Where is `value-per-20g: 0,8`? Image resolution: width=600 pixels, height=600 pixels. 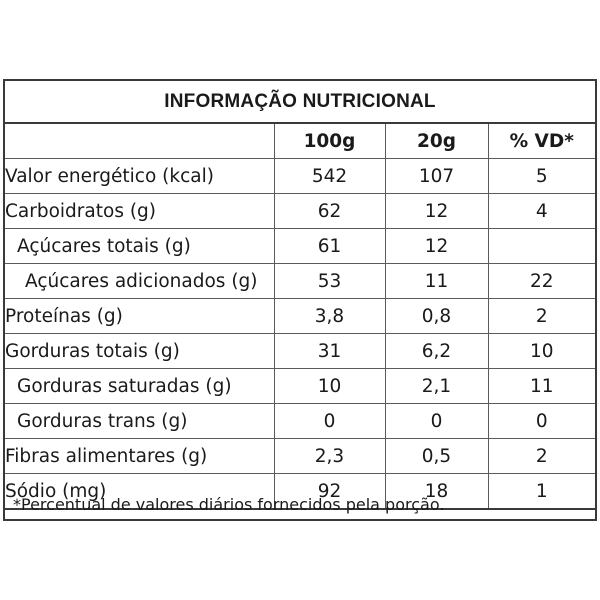 value-per-20g: 0,8 is located at coordinates (436, 316).